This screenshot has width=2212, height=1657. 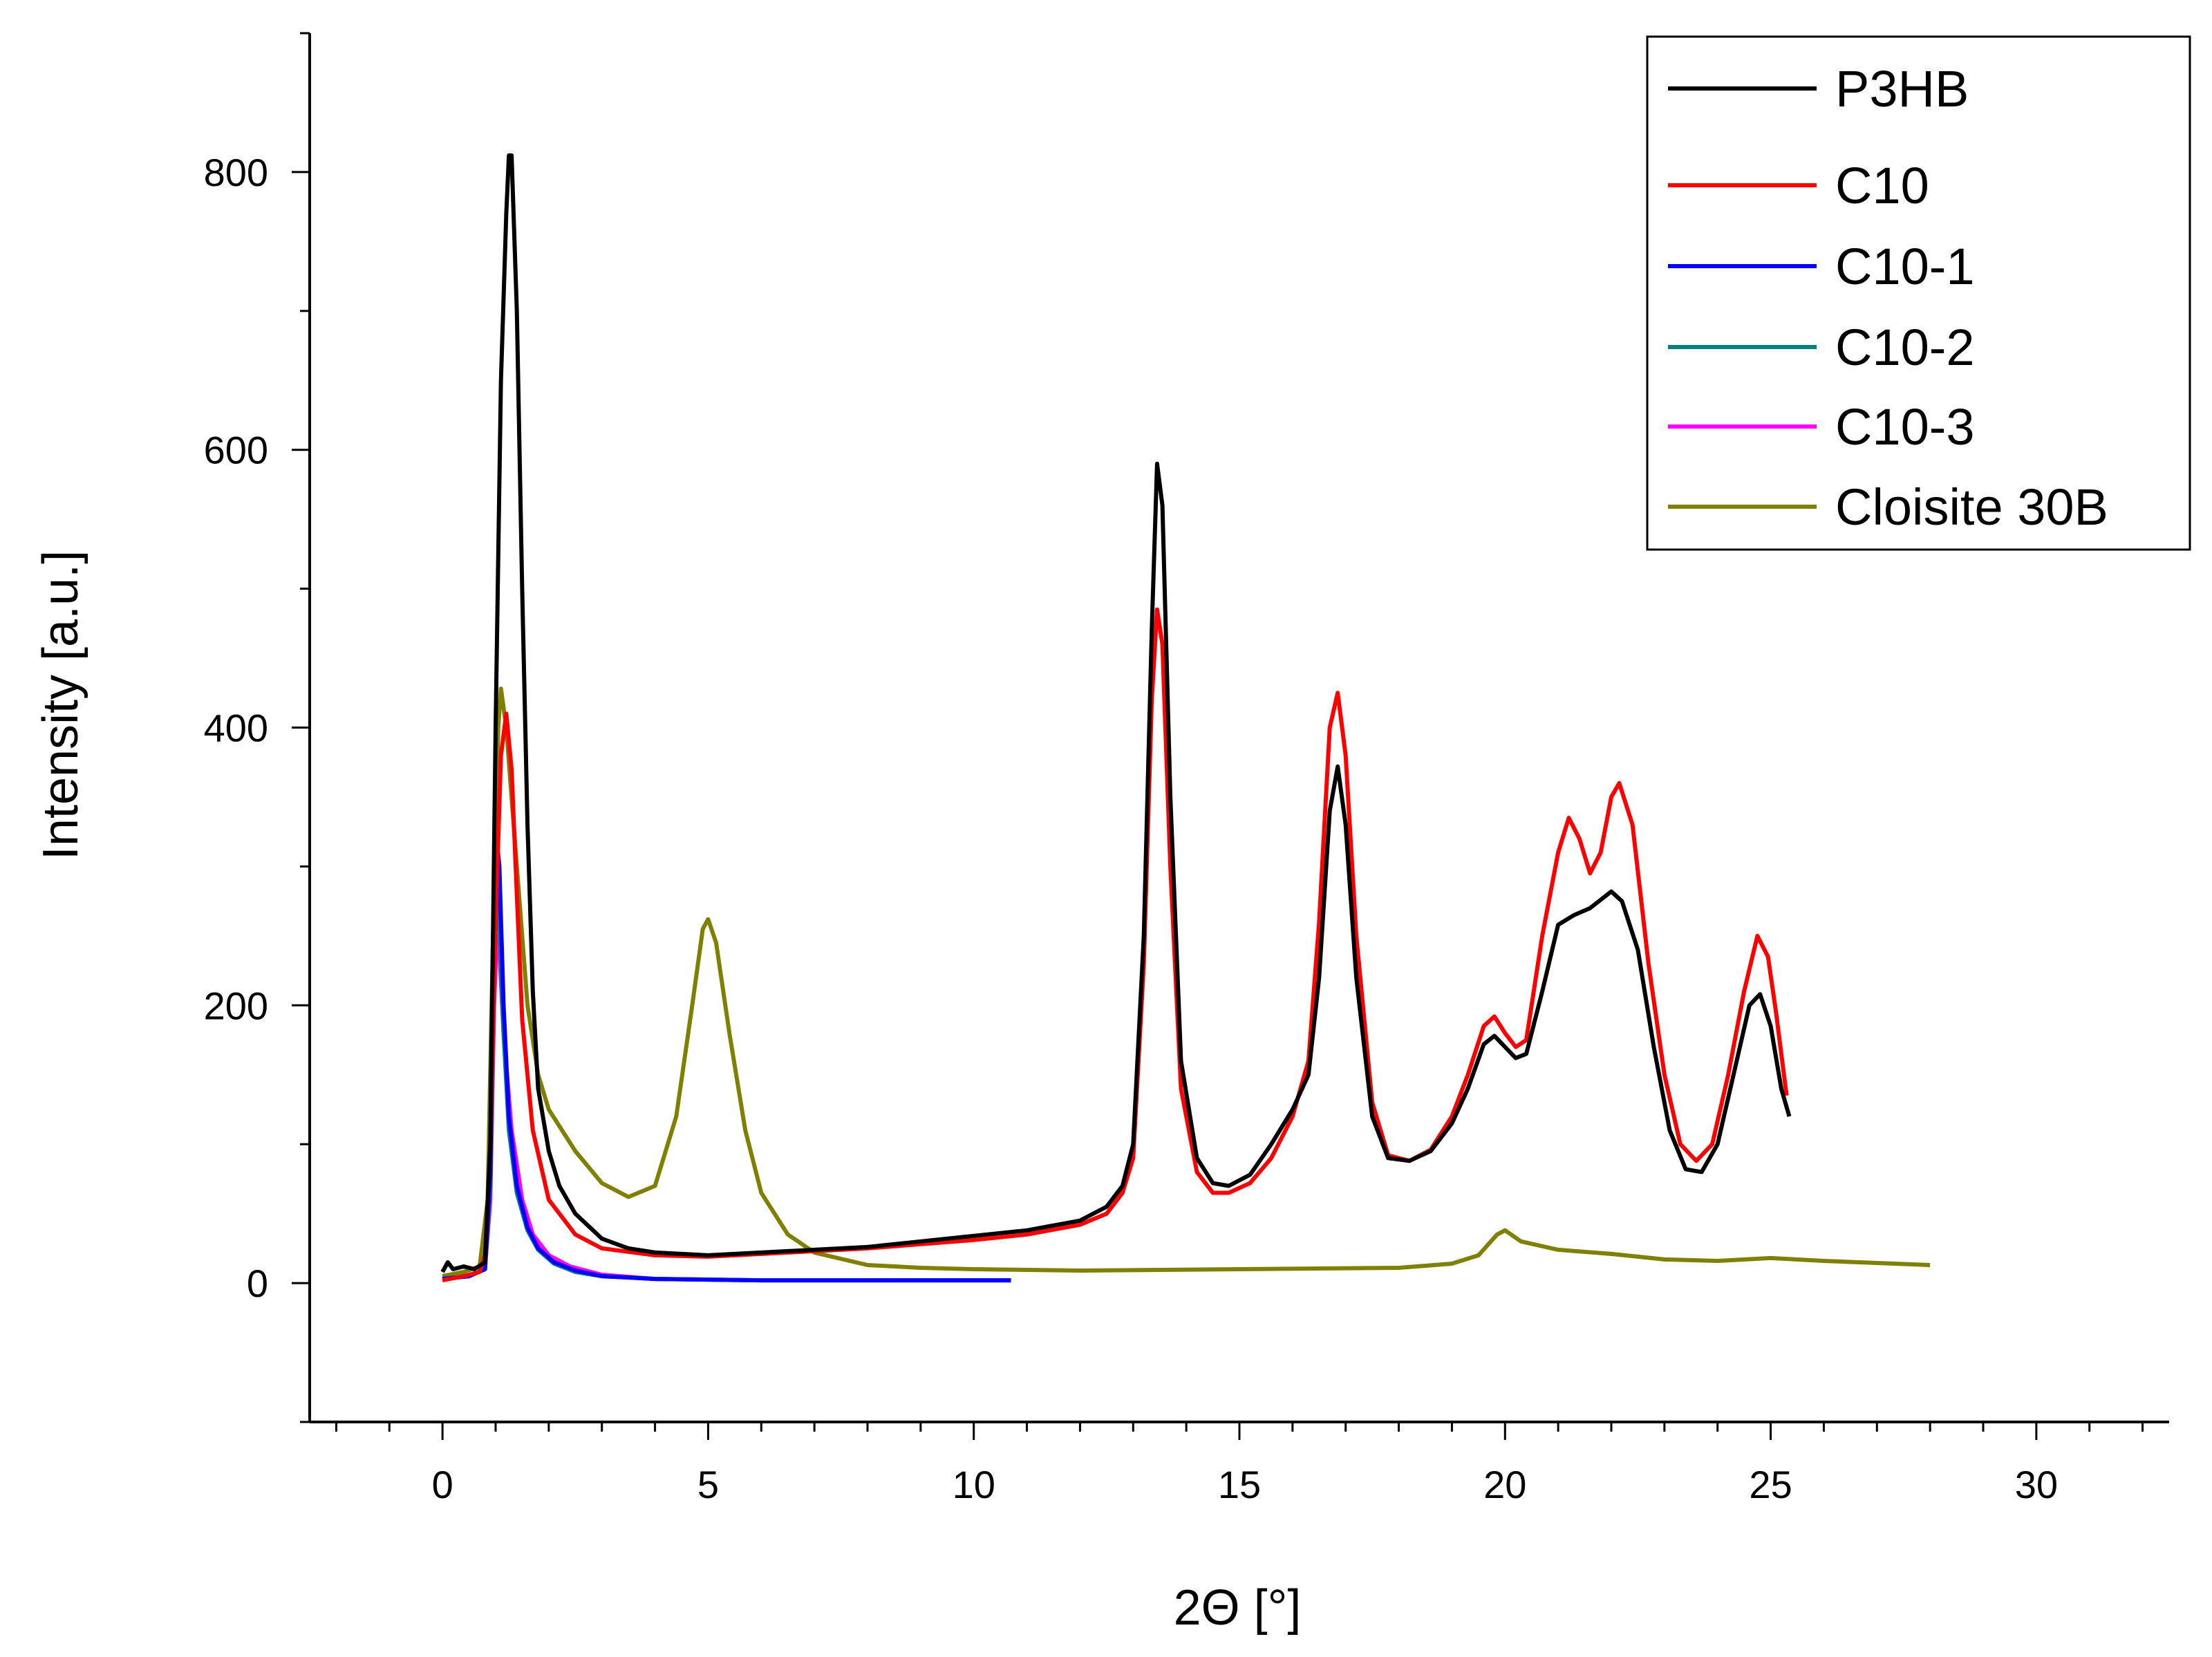 I want to click on x-tick-label: 0, so click(x=442, y=1484).